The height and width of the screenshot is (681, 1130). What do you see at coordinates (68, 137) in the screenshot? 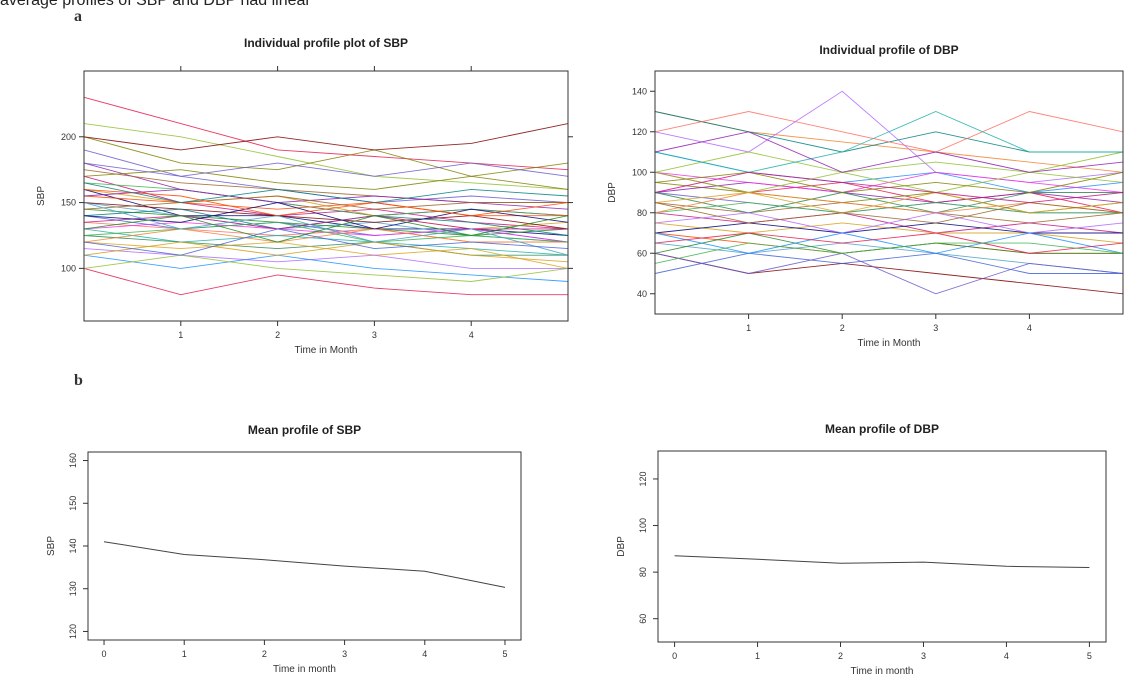
I see `y-tick-label: 200` at bounding box center [68, 137].